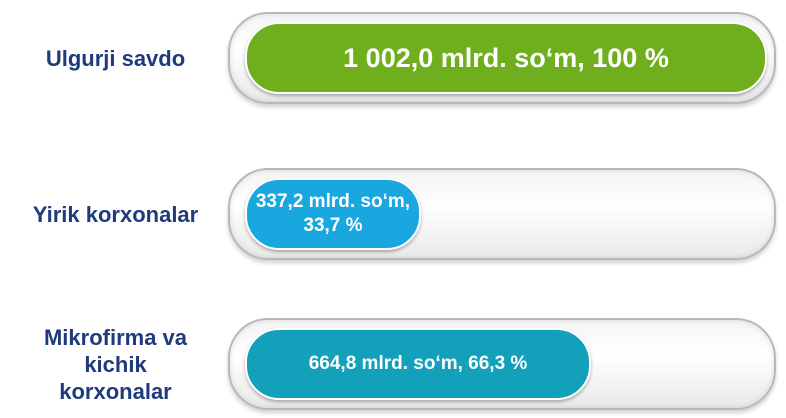 The width and height of the screenshot is (786, 418). What do you see at coordinates (115, 364) in the screenshot?
I see `category-label: Mikrofirma va kichik korxonalar` at bounding box center [115, 364].